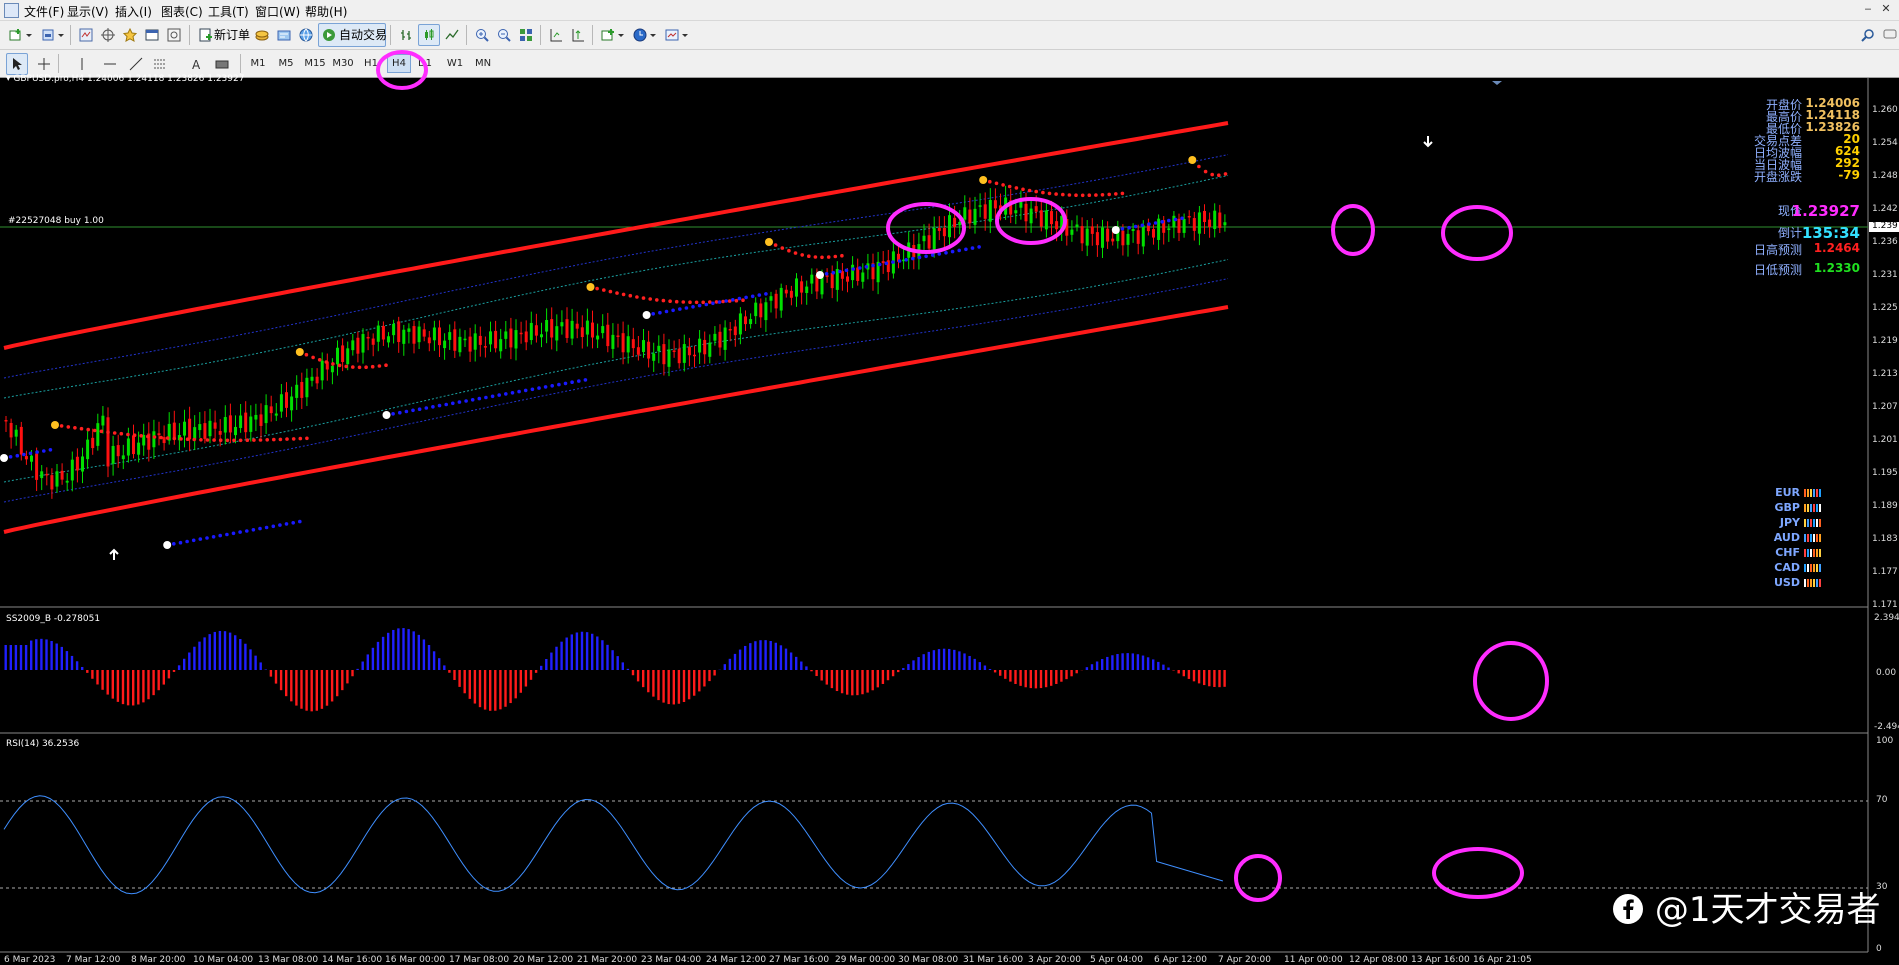  I want to click on timeframe-w1: W1, so click(455, 63).